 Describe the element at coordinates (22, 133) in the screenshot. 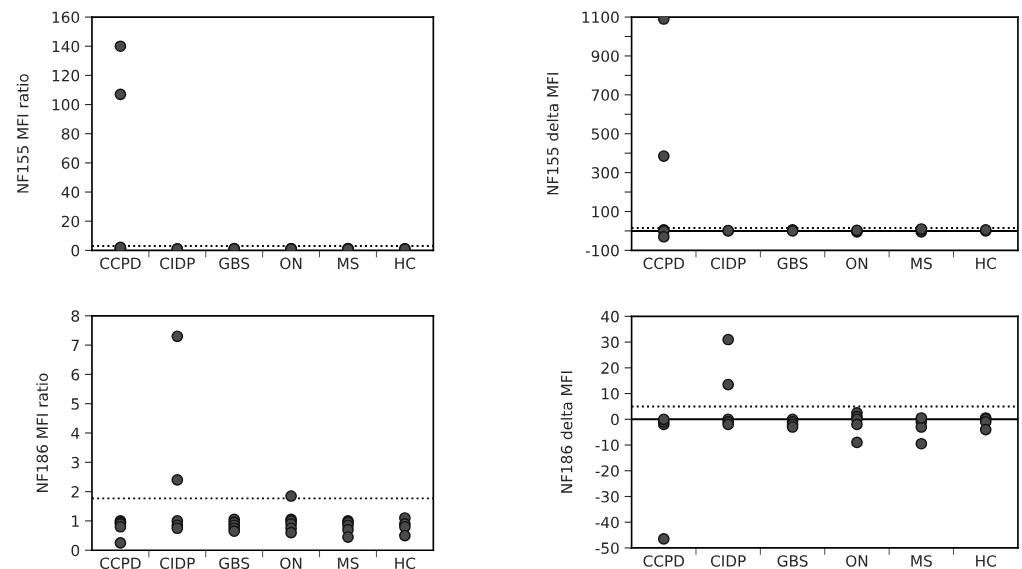

I see `y-axis-title: NF155 MFI ratio` at that location.